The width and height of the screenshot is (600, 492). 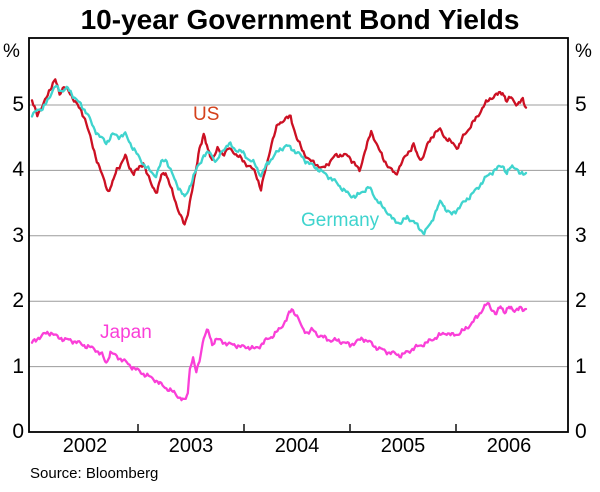 What do you see at coordinates (18, 366) in the screenshot?
I see `y-axis-label-left: 1` at bounding box center [18, 366].